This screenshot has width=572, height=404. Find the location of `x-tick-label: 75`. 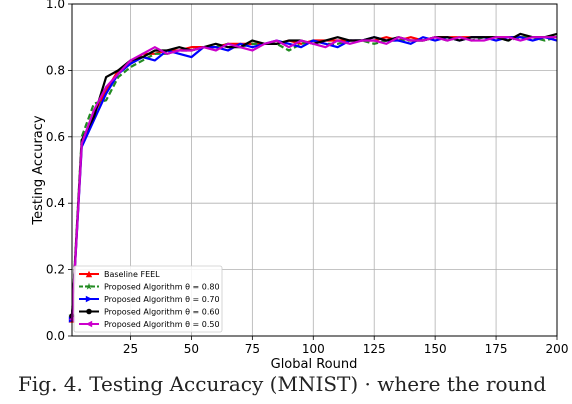

x-tick-label: 75 is located at coordinates (252, 349).